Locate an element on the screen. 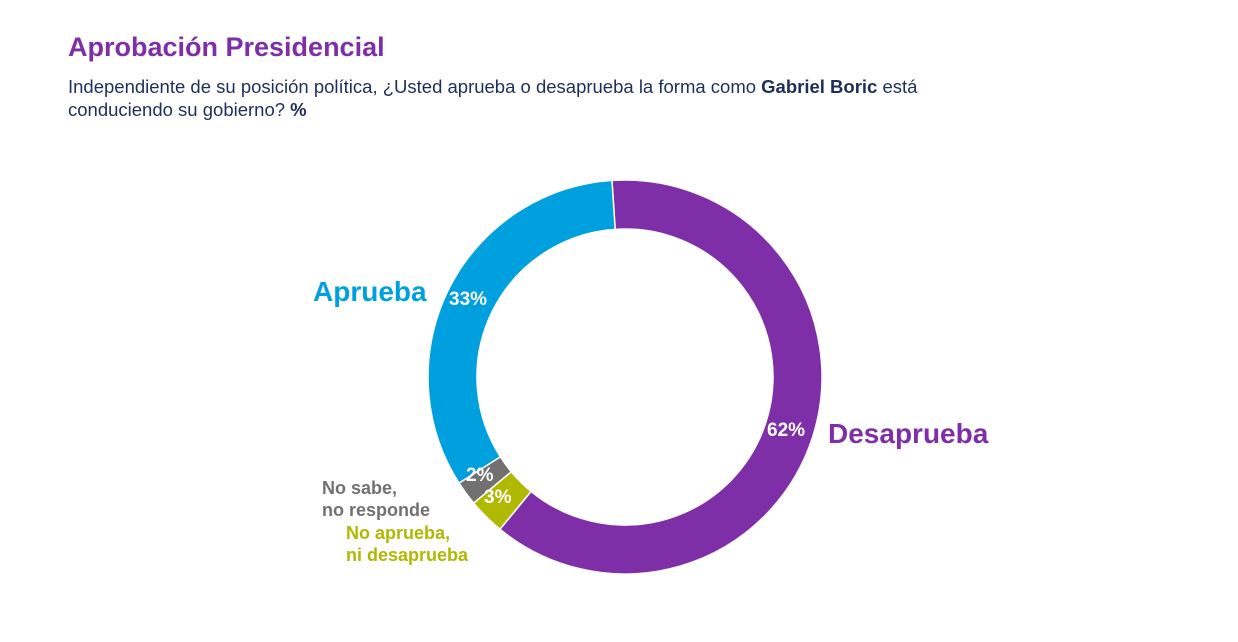 Image resolution: width=1238 pixels, height=642 pixels. label-aprueba: Aprueba is located at coordinates (370, 291).